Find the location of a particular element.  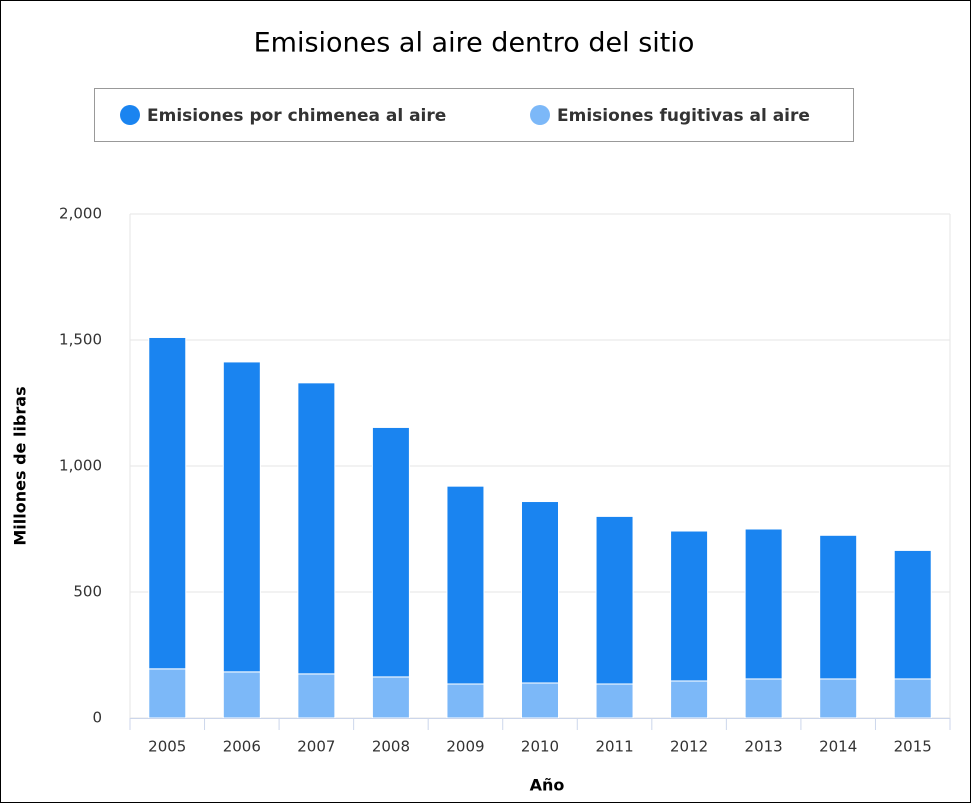

x-tick-label: 2006 is located at coordinates (242, 747).